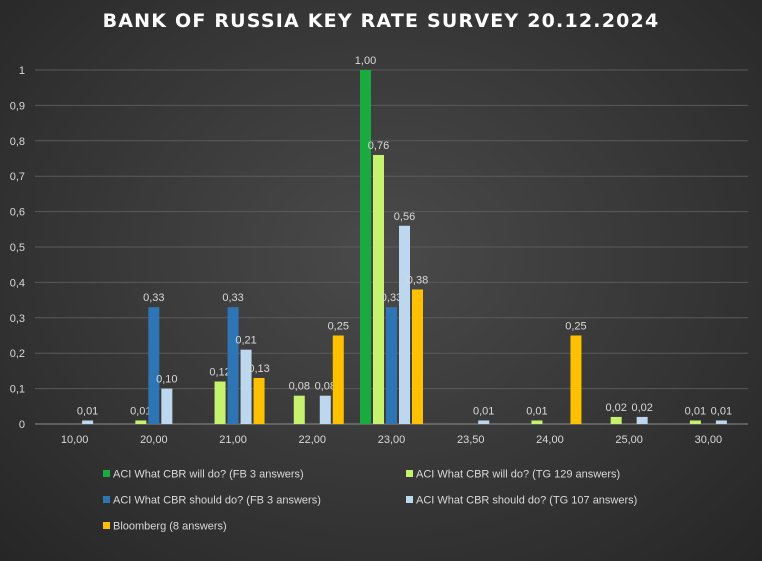 The height and width of the screenshot is (561, 762). What do you see at coordinates (471, 440) in the screenshot?
I see `x-tick-label: 23,50` at bounding box center [471, 440].